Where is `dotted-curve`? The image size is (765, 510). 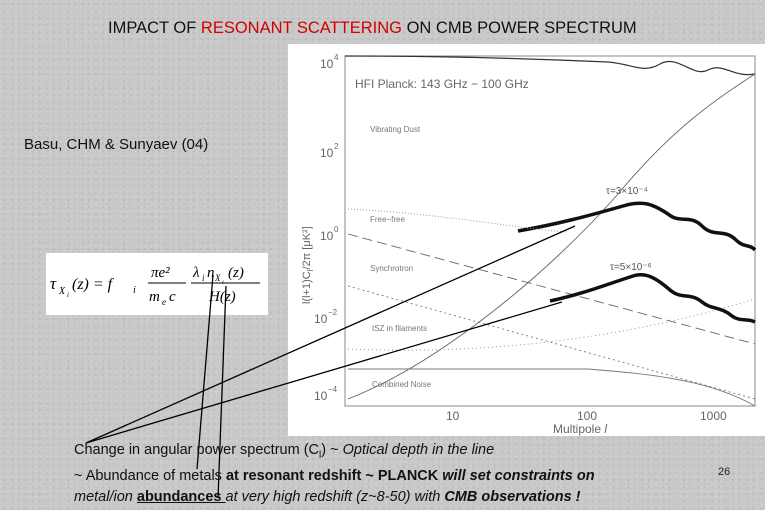
dotted-curve is located at coordinates (458, 220).